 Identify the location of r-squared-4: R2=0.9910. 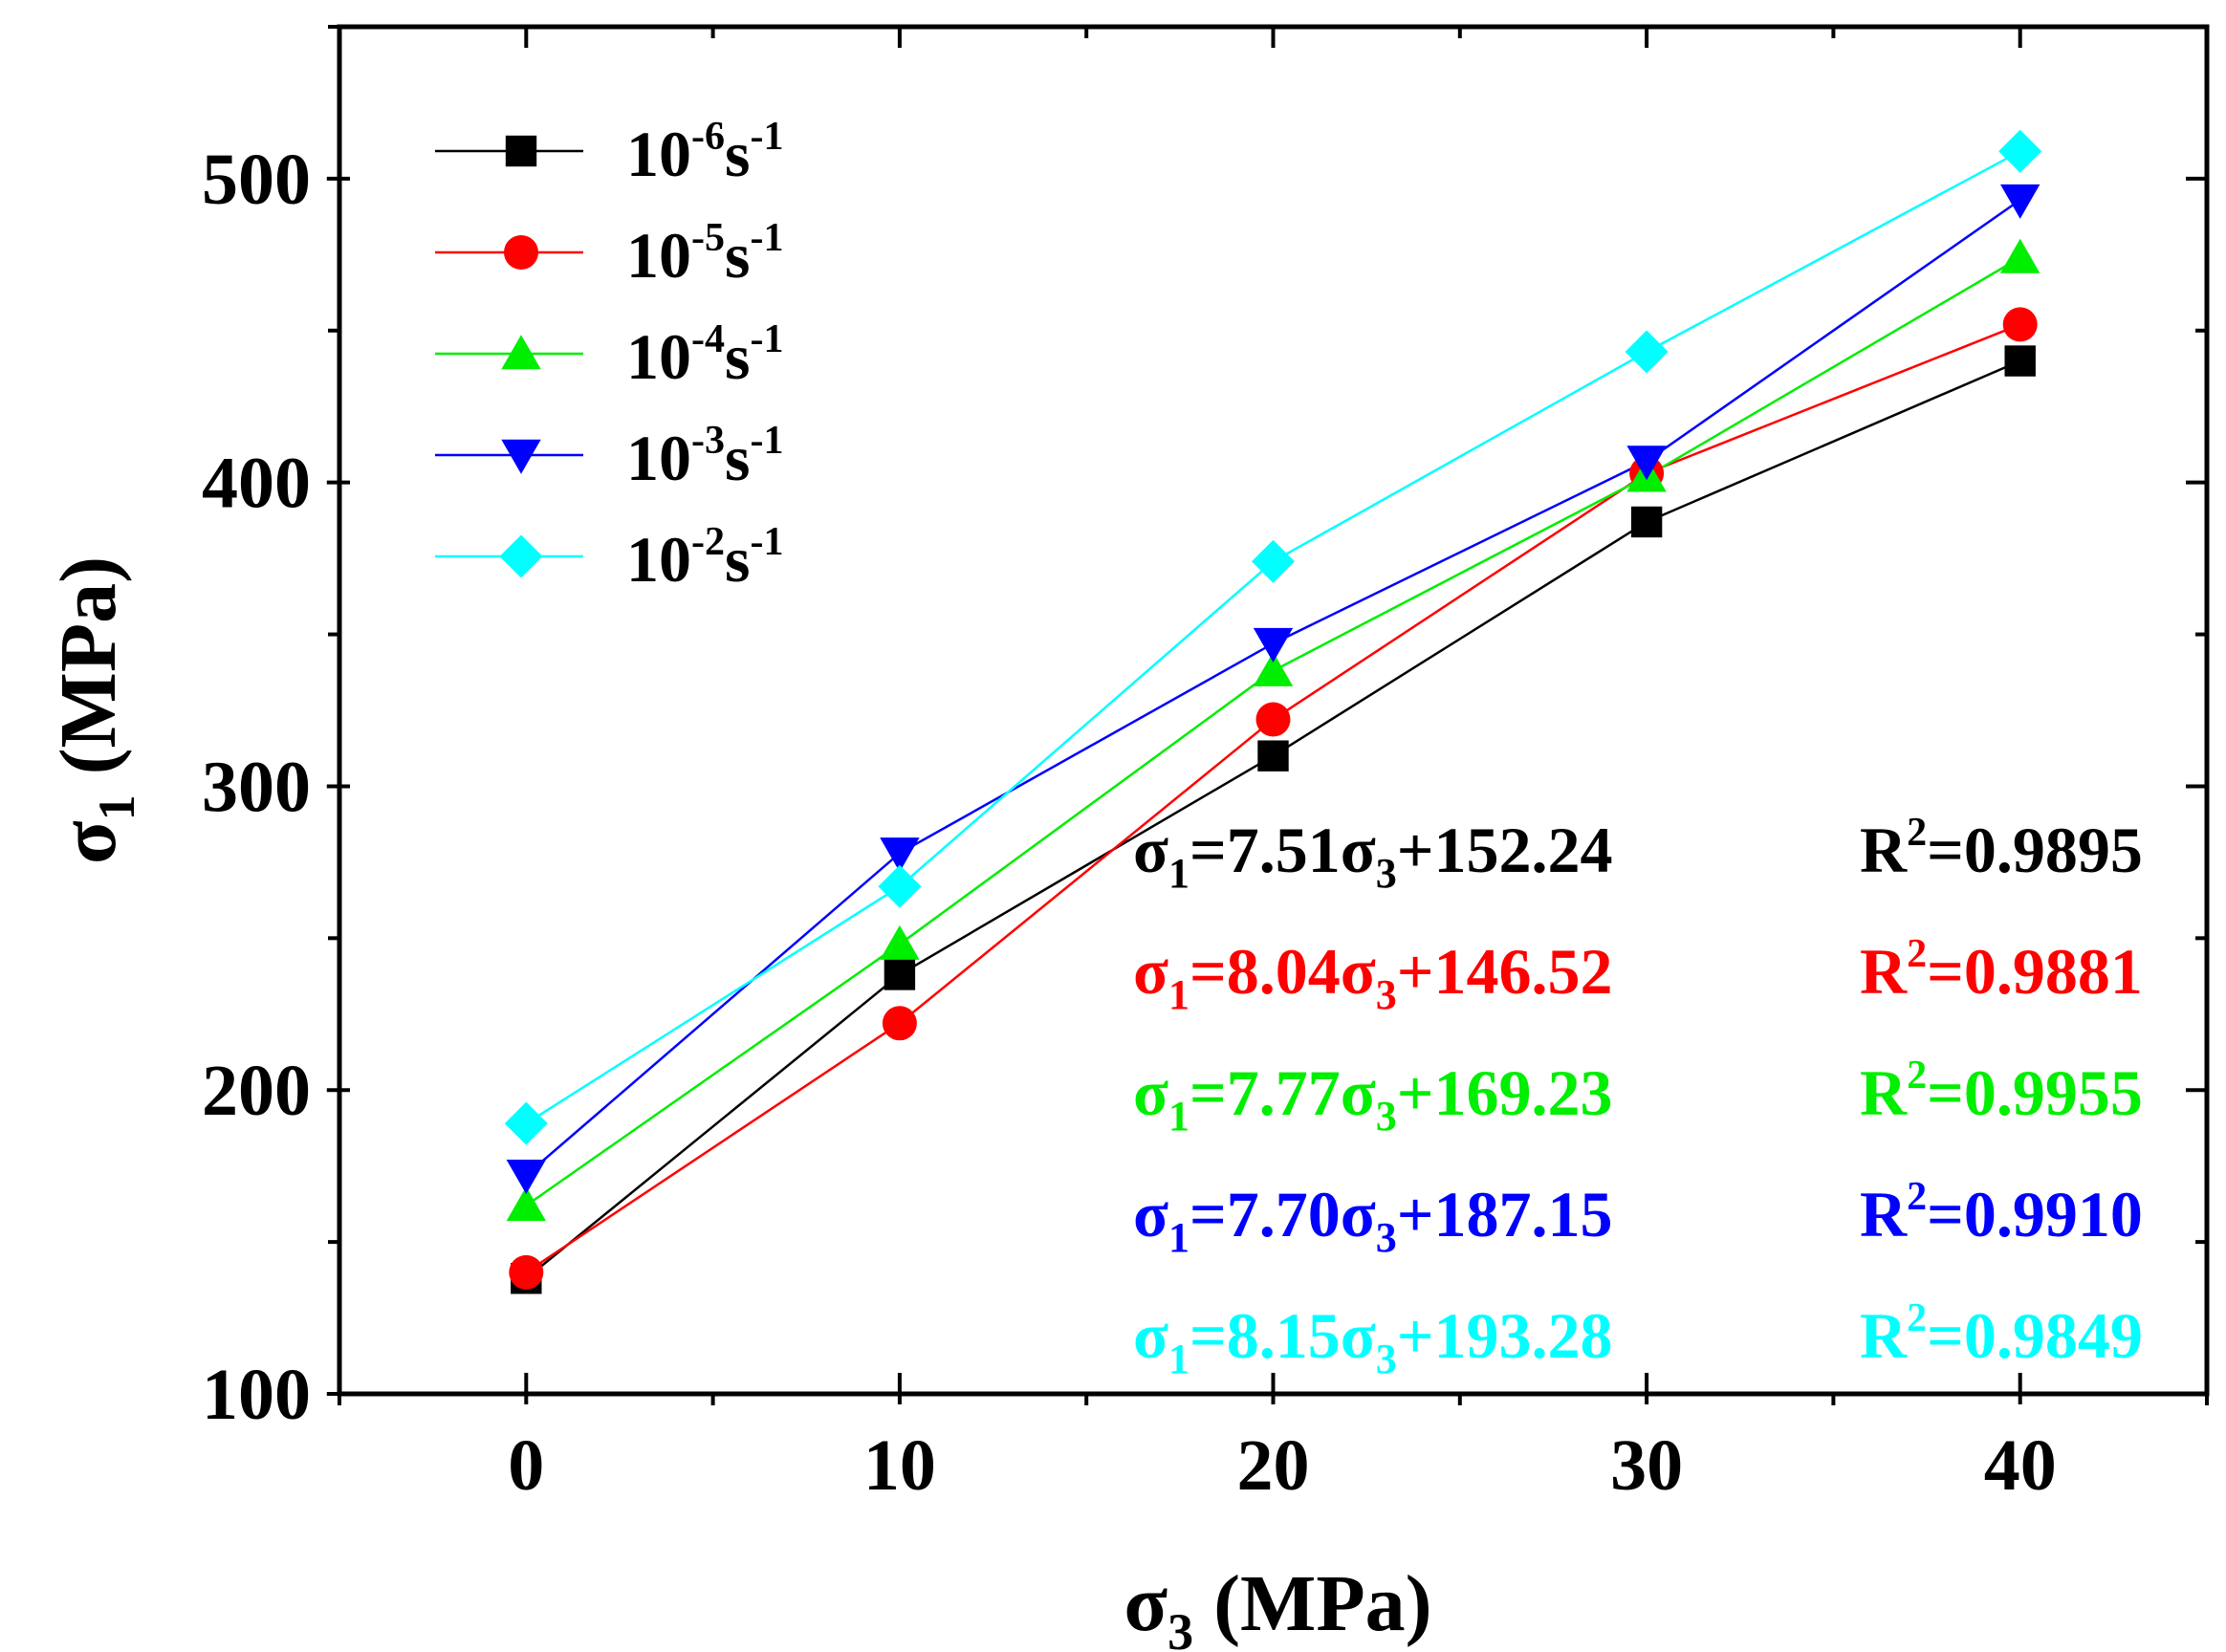
(2001, 1212).